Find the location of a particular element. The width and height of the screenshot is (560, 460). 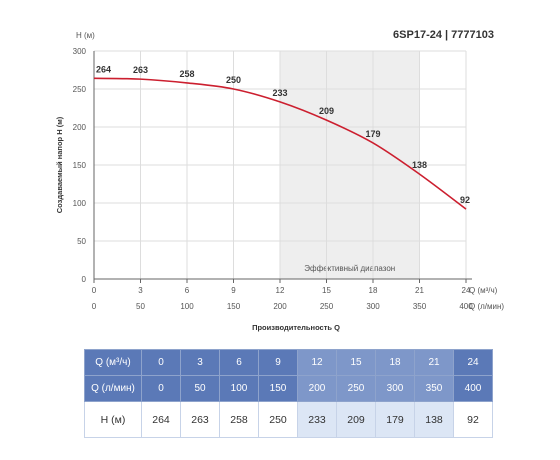

x-tick-label-lmin: 0 is located at coordinates (94, 306).